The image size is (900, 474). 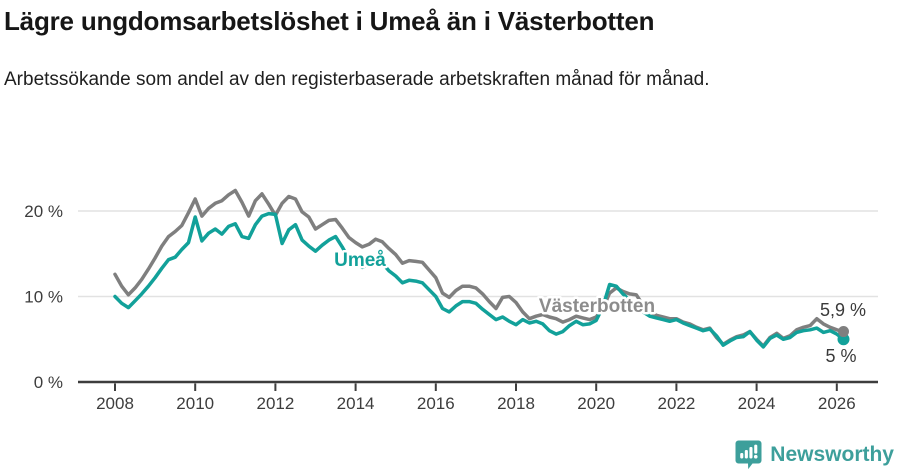 What do you see at coordinates (757, 403) in the screenshot?
I see `x-axis-label-2024: 2024` at bounding box center [757, 403].